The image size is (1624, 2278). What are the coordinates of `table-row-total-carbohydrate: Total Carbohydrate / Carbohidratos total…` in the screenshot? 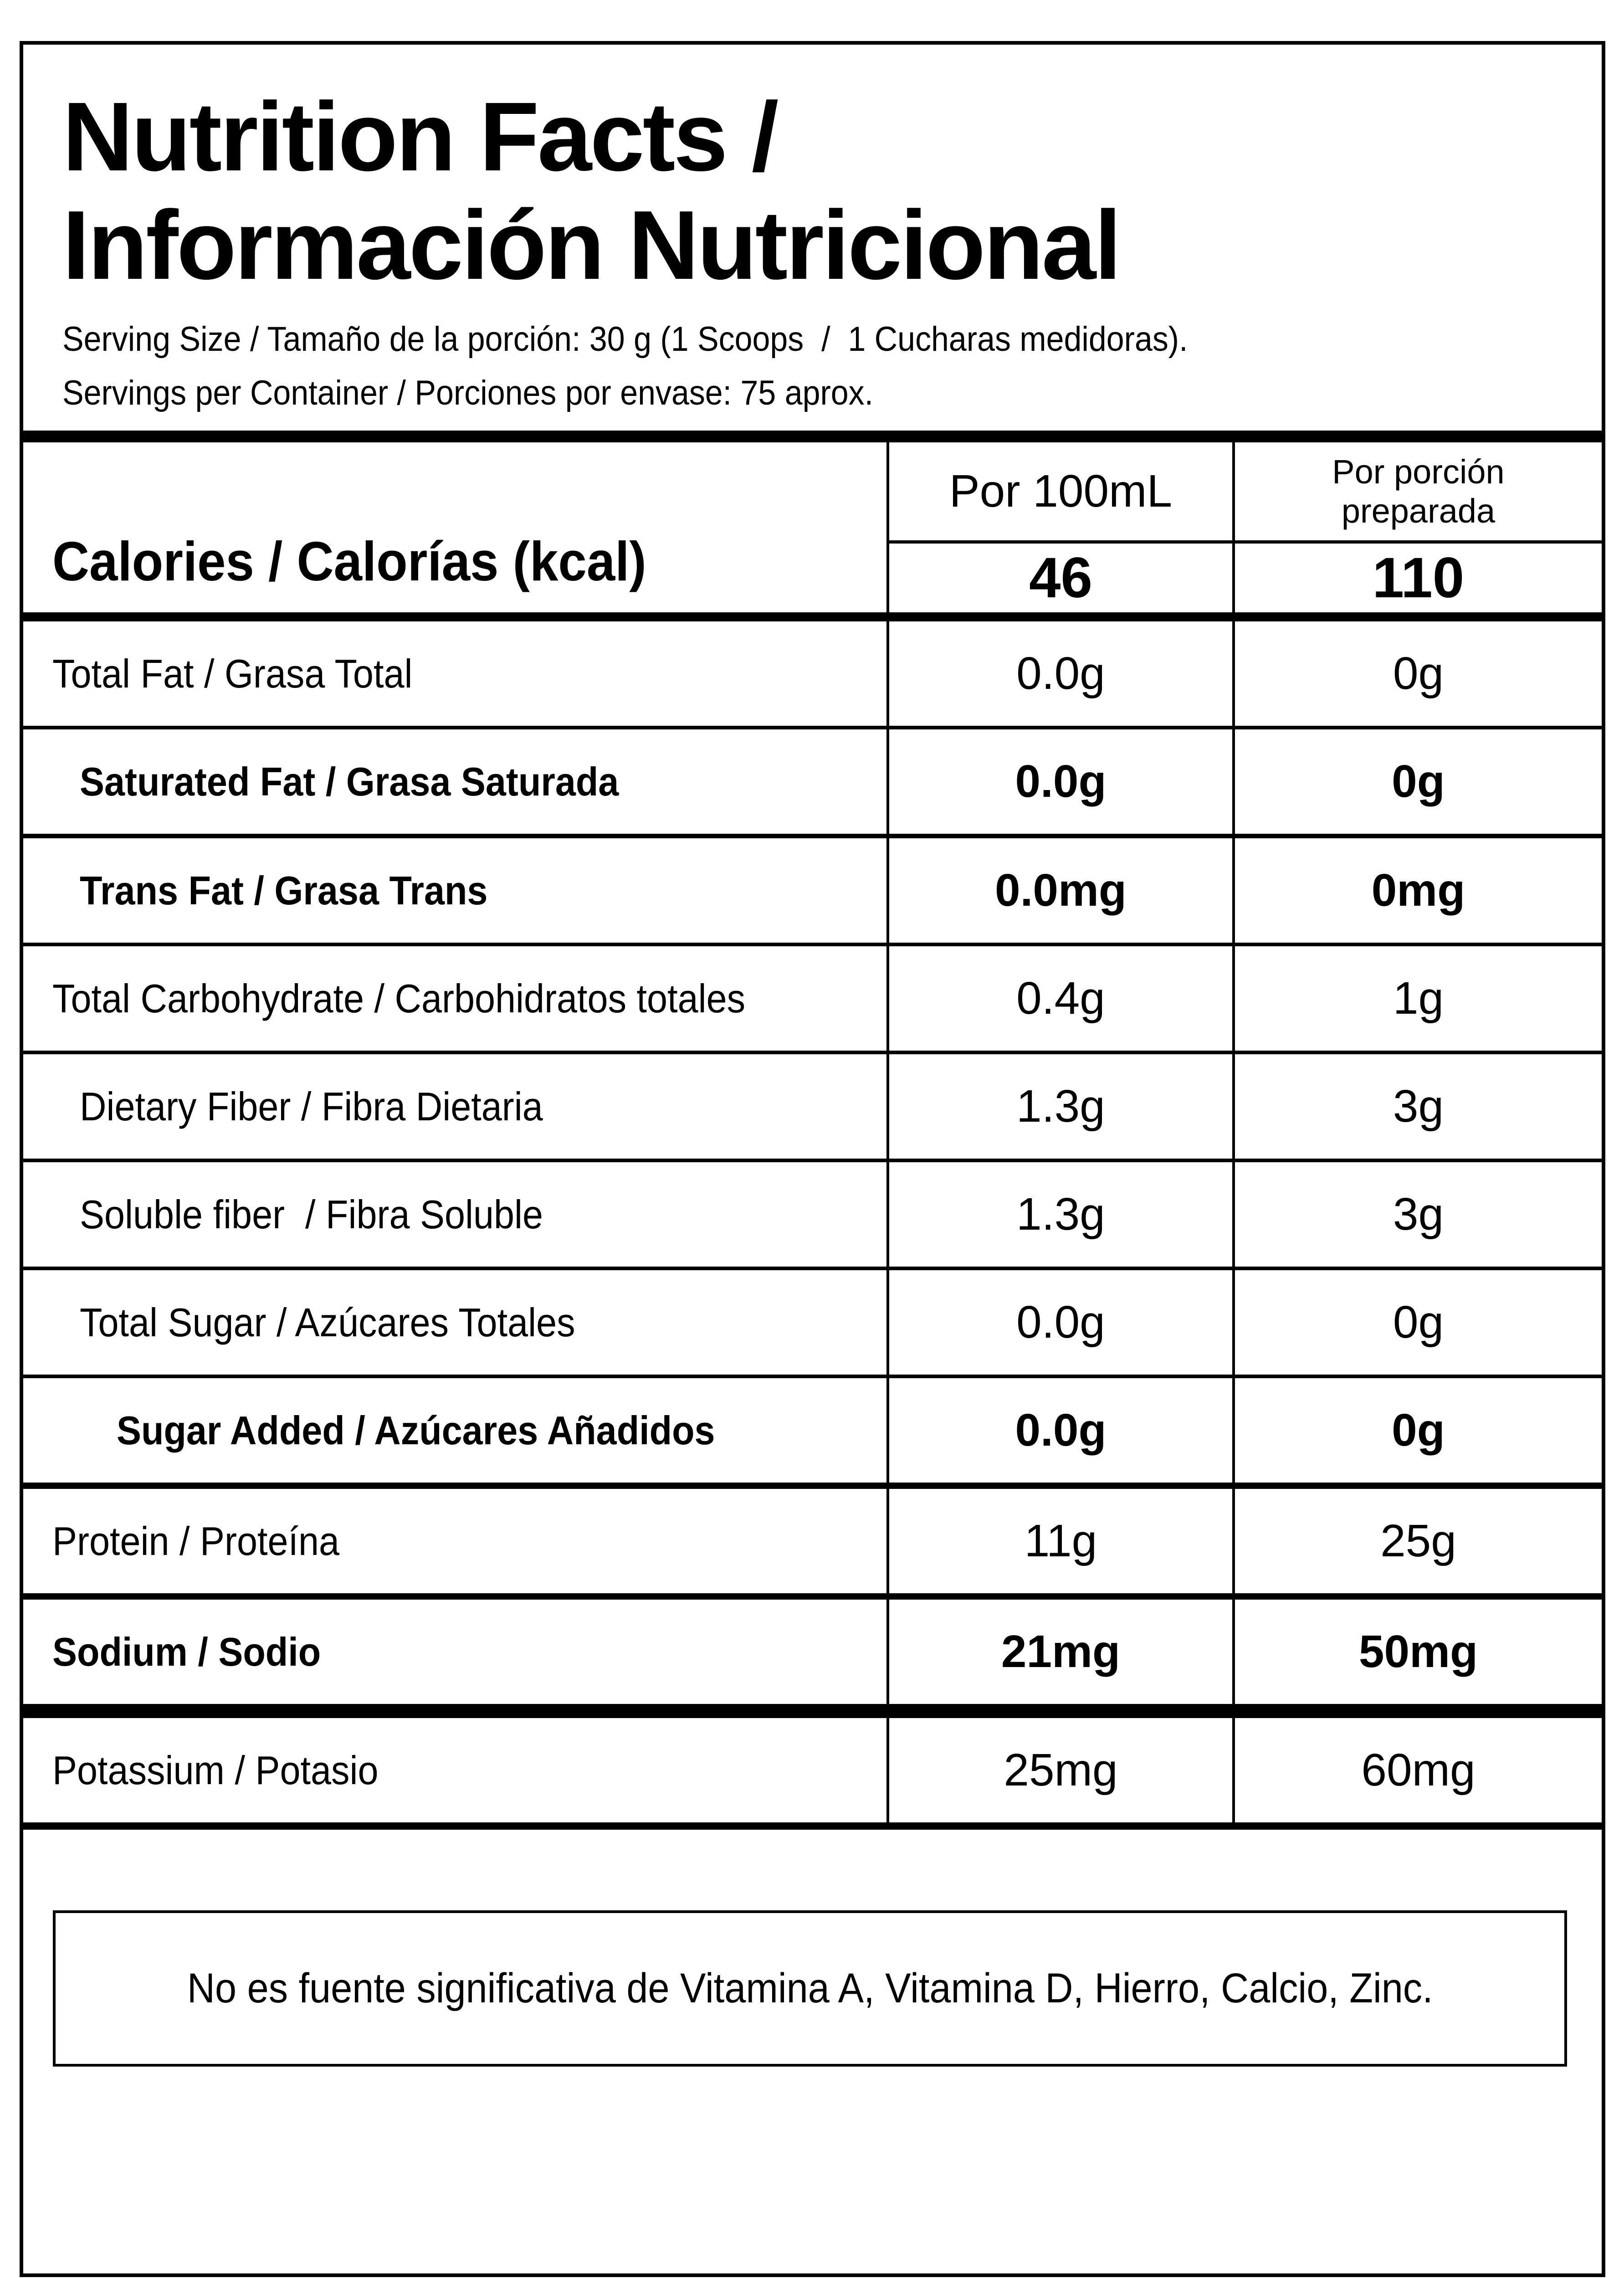 It's located at (812, 997).